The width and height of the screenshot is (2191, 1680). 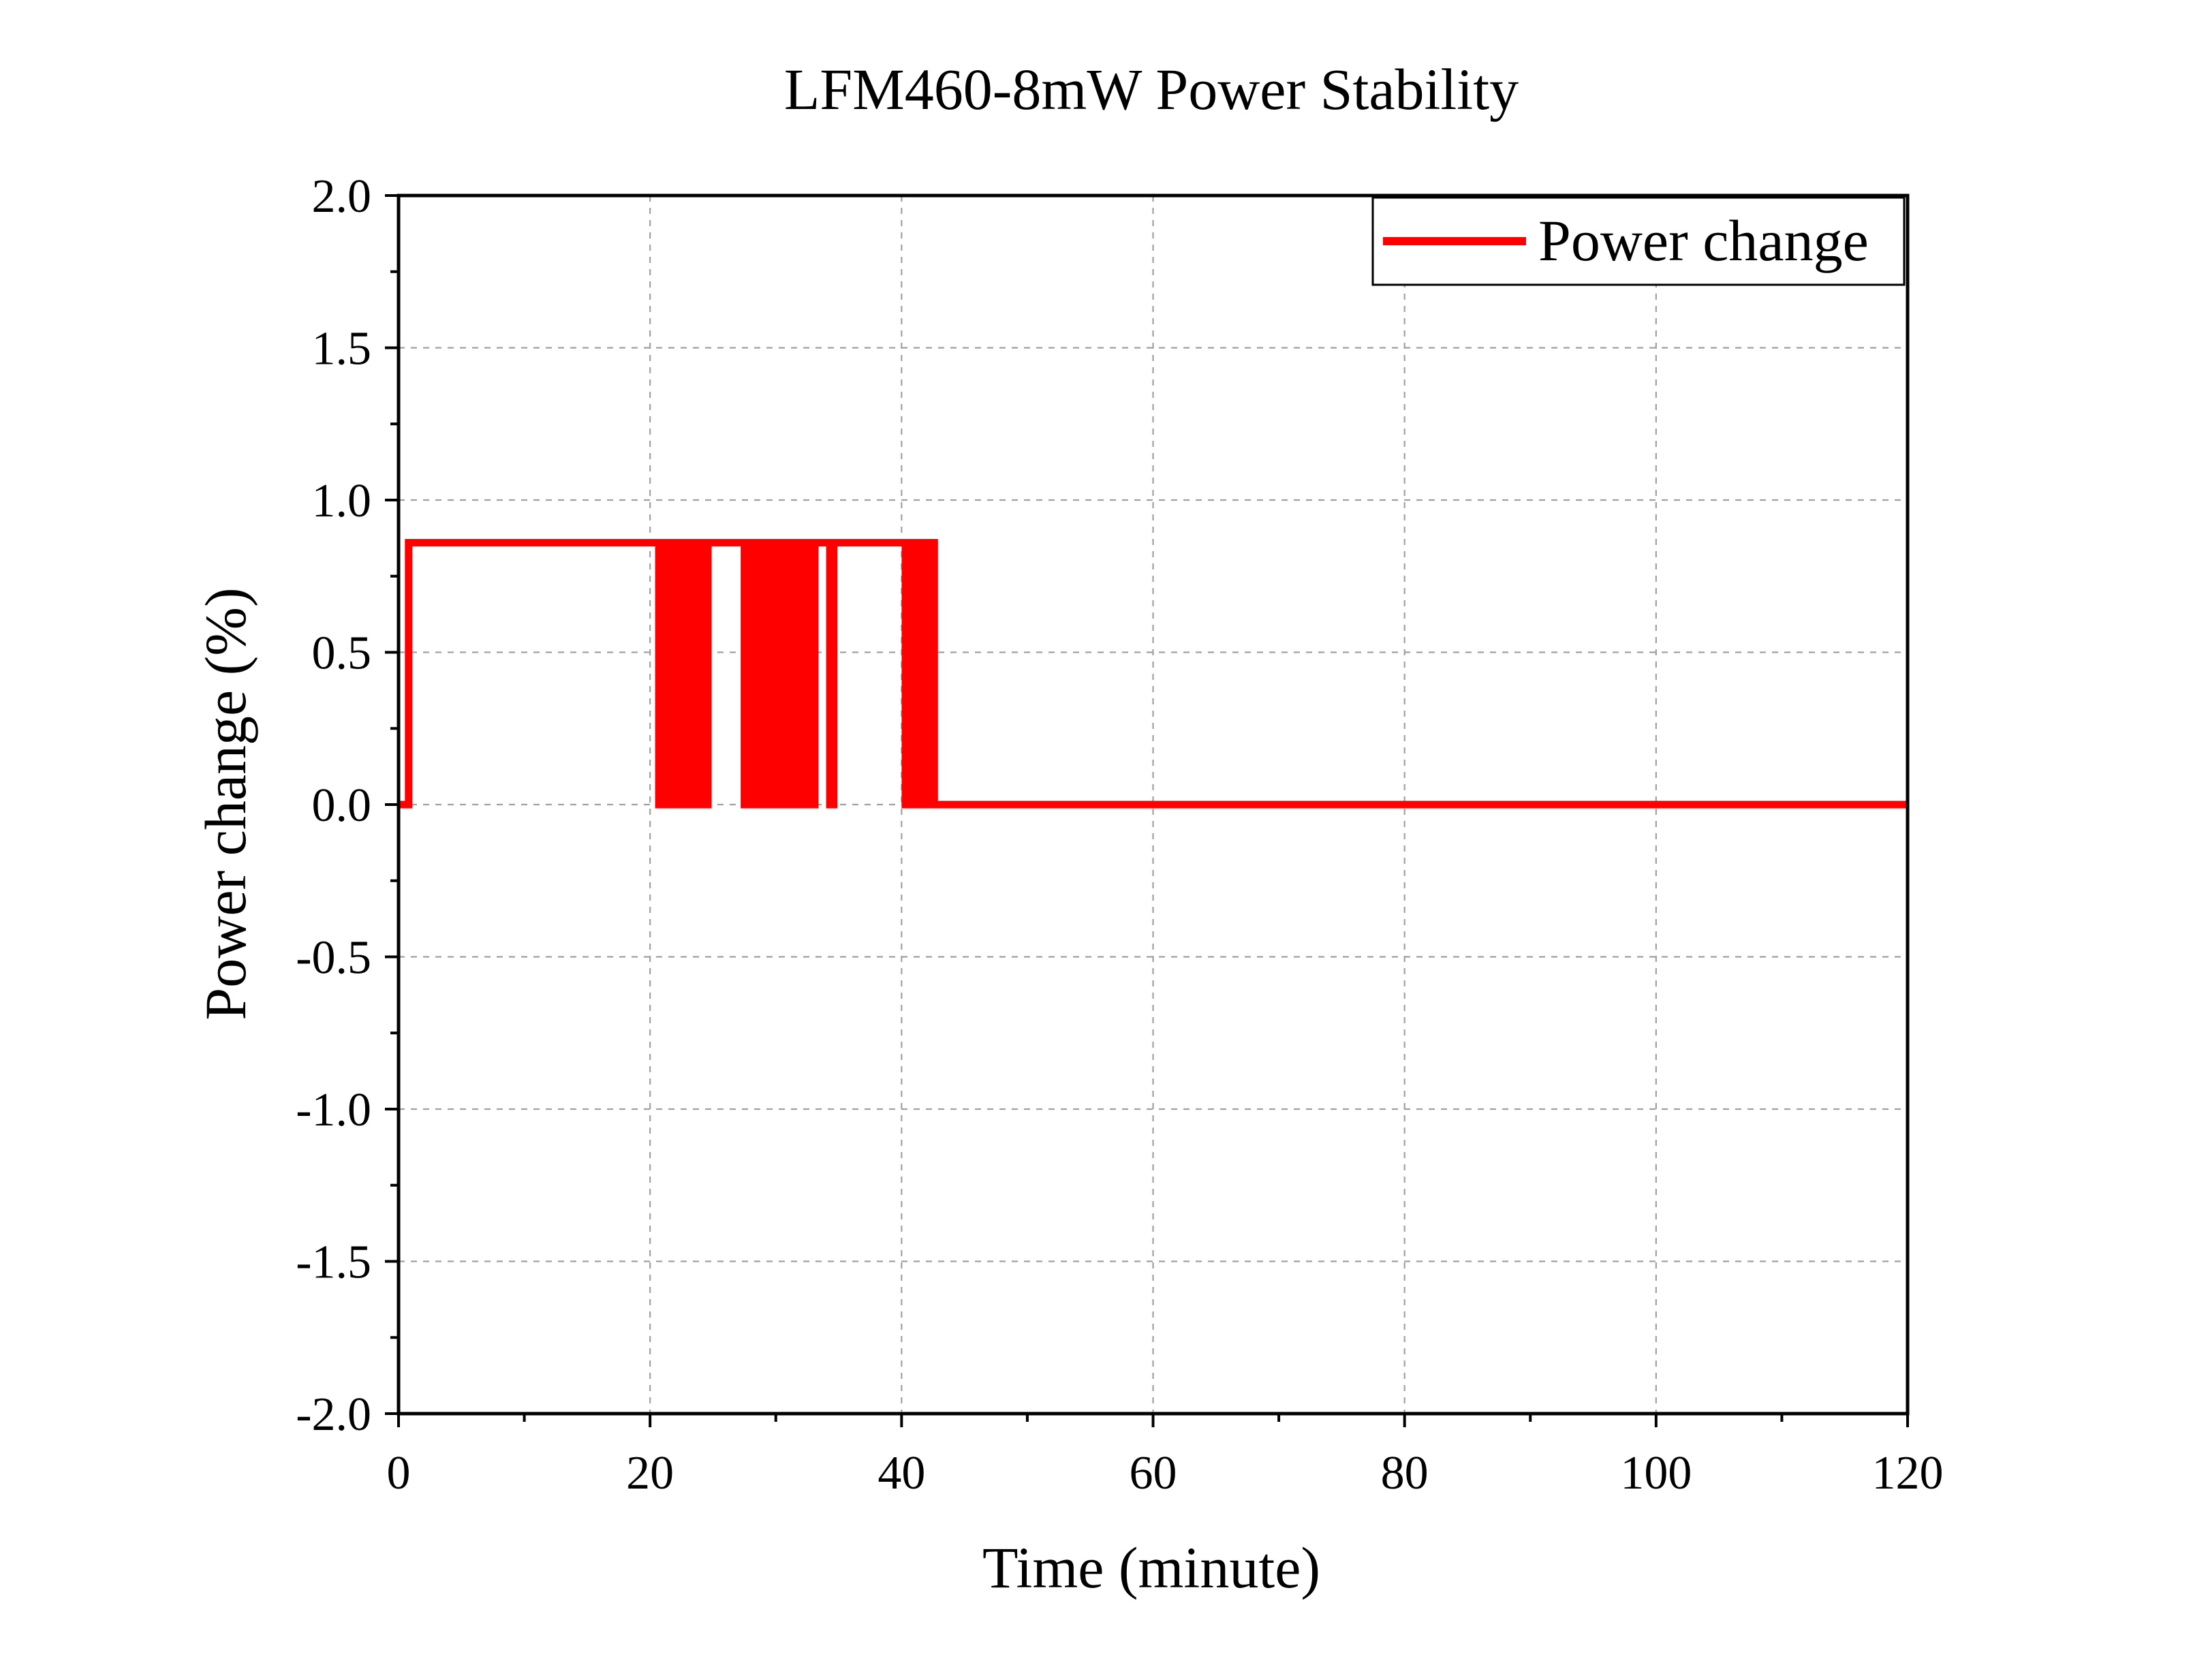 I want to click on y-axis-ticks: -2.0 -1.5 -1.0 -0.5 0.0 0.5 1.0 1.5 2.0, so click(x=347, y=805).